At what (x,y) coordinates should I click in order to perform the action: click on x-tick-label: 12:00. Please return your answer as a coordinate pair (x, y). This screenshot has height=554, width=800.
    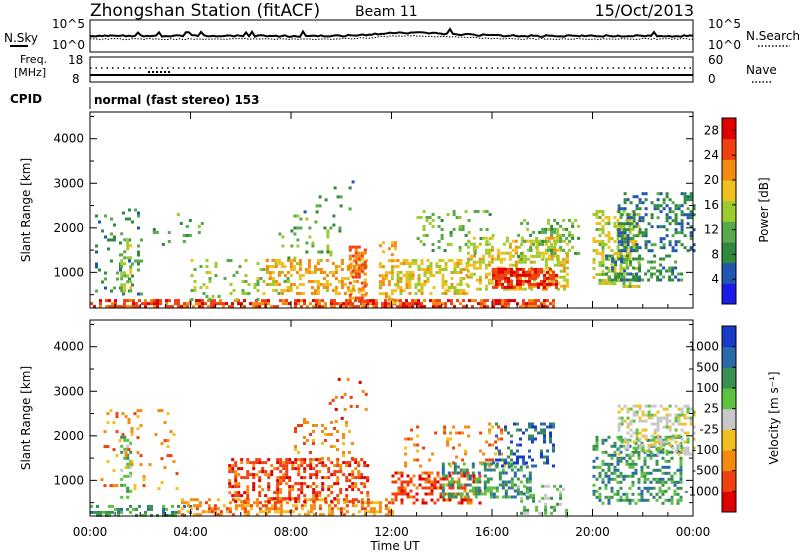
    Looking at the image, I should click on (391, 532).